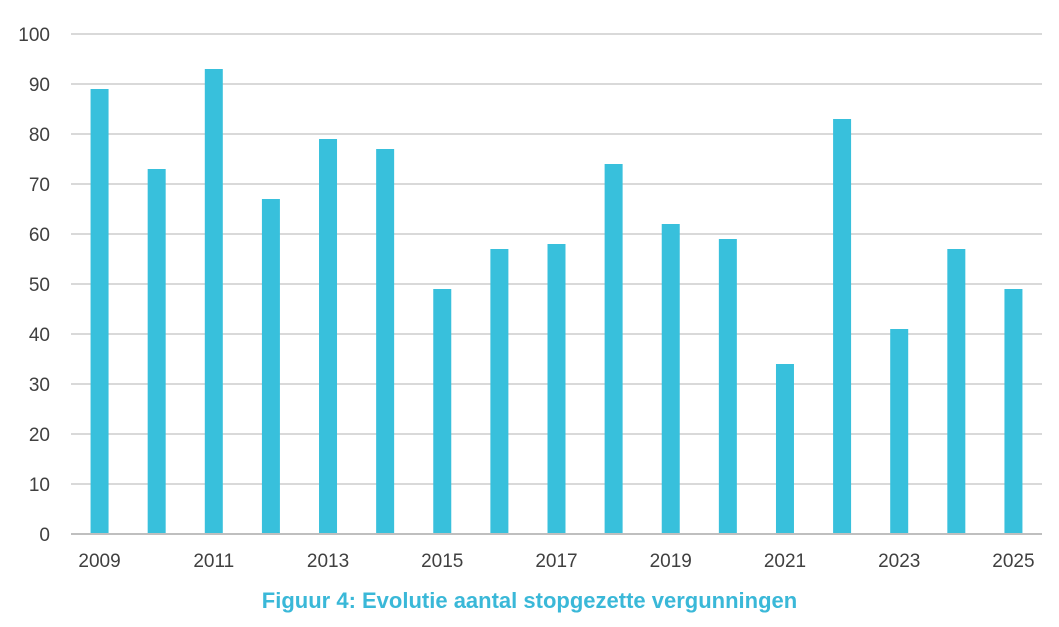 The image size is (1059, 627). Describe the element at coordinates (328, 336) in the screenshot. I see `bar-2013` at that location.